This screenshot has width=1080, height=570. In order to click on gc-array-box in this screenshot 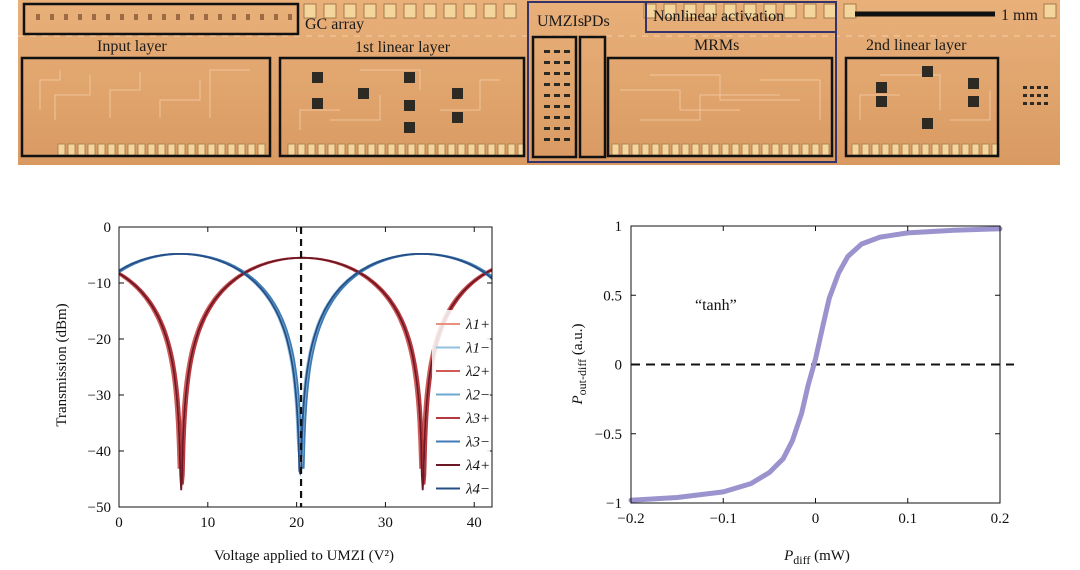, I will do `click(161, 19)`.